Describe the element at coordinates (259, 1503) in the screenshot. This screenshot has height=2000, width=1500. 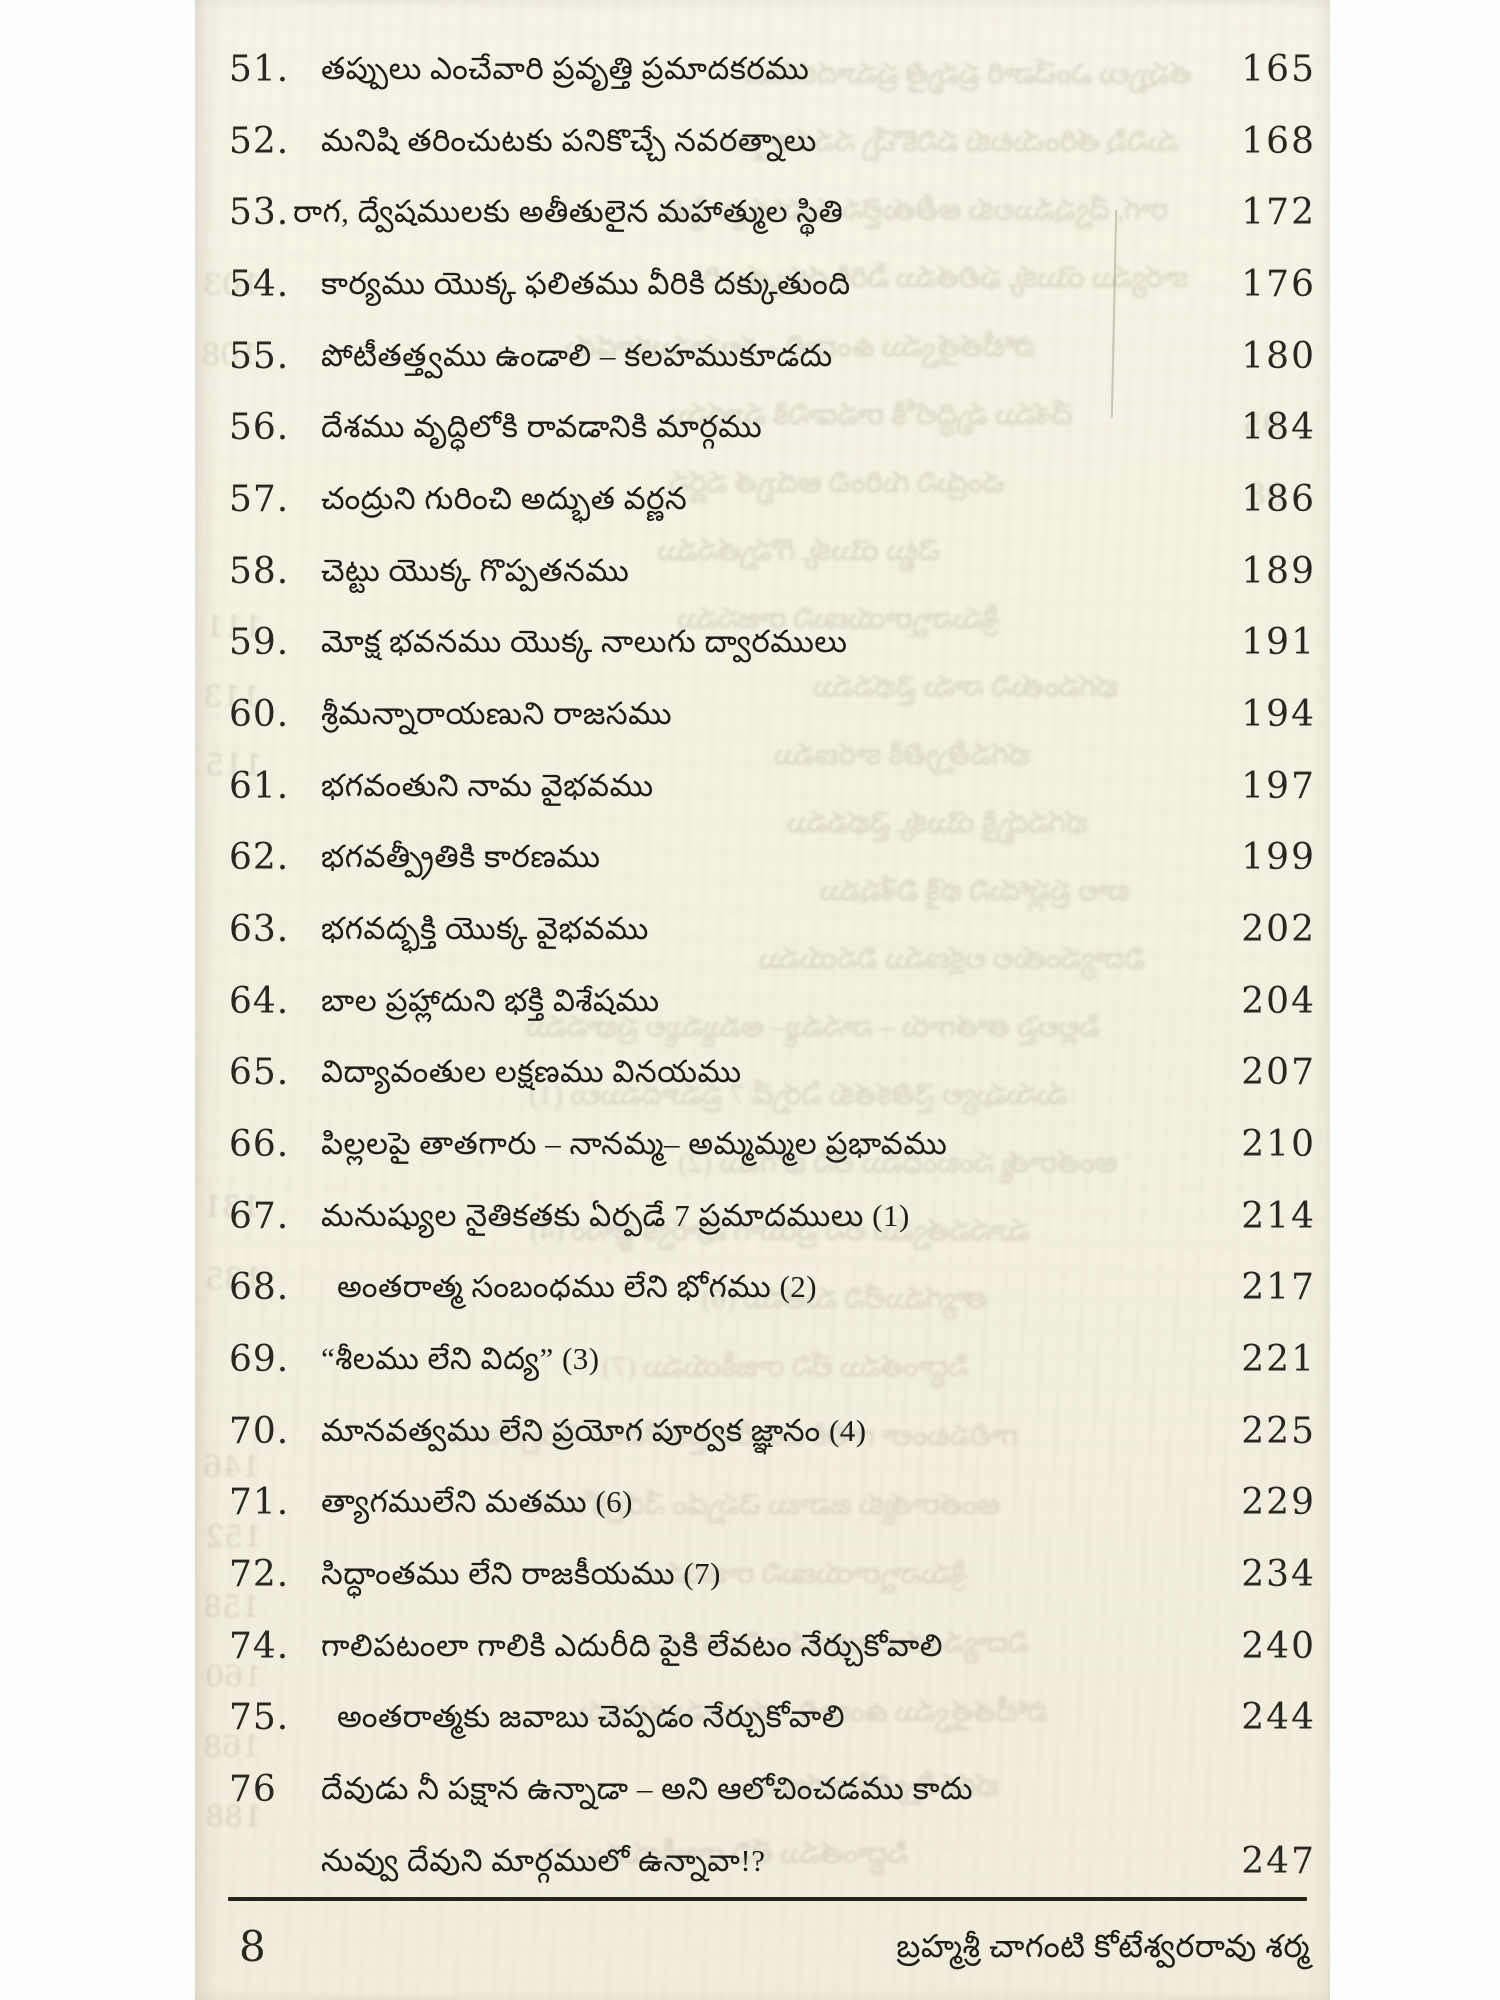
I see `toc-item-number: 71.` at that location.